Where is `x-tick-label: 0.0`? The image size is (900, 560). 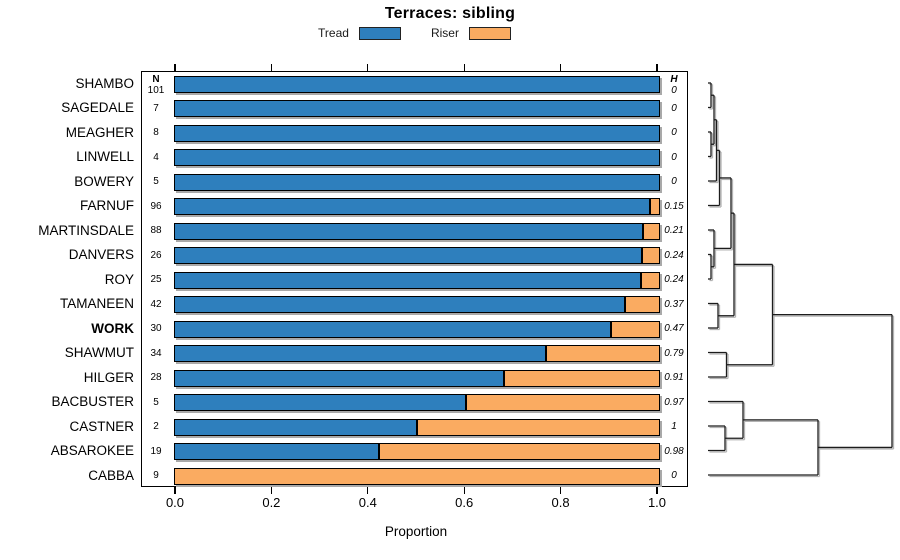 x-tick-label: 0.0 is located at coordinates (175, 502).